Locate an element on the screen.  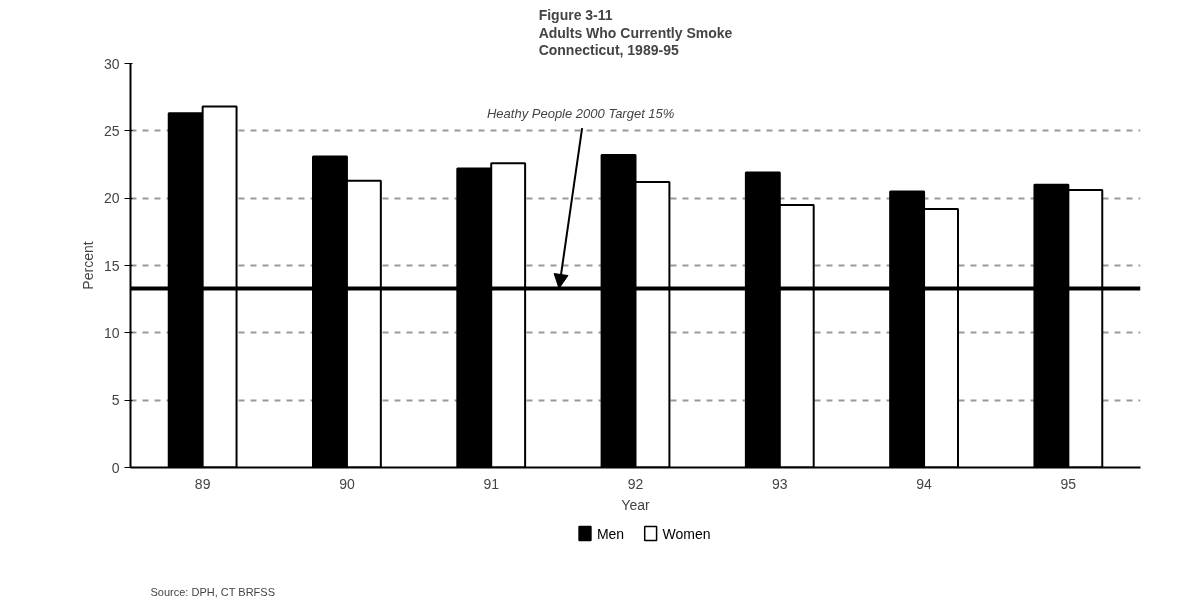
y-tick-label: 20 is located at coordinates (111, 198).